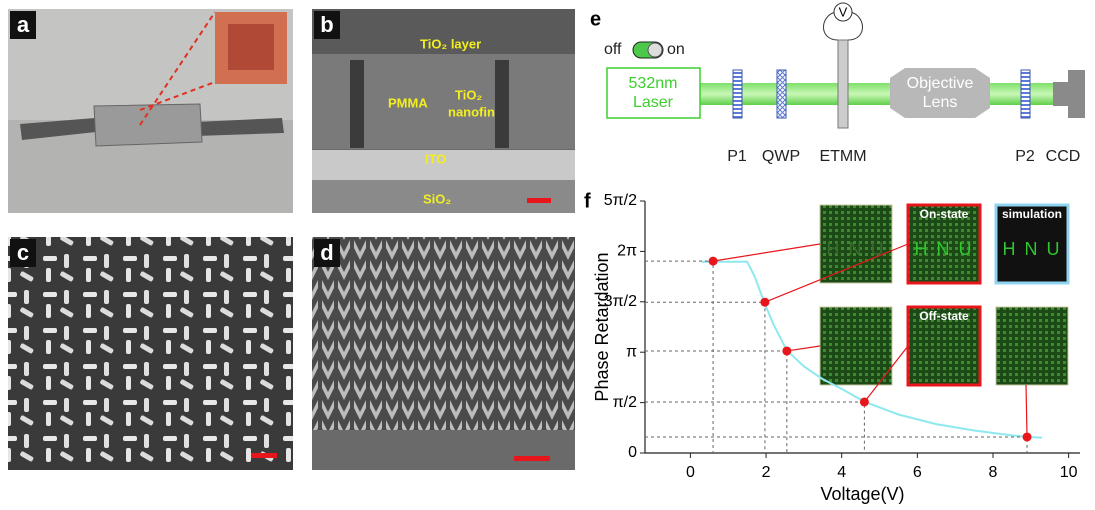 The height and width of the screenshot is (510, 1095). I want to click on zoom-pattern, so click(251, 47).